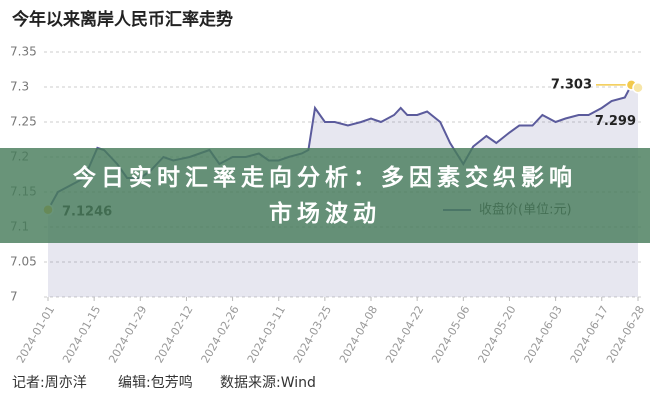 This screenshot has height=404, width=650. I want to click on x-tick-label: 2024-01-01, so click(35, 335).